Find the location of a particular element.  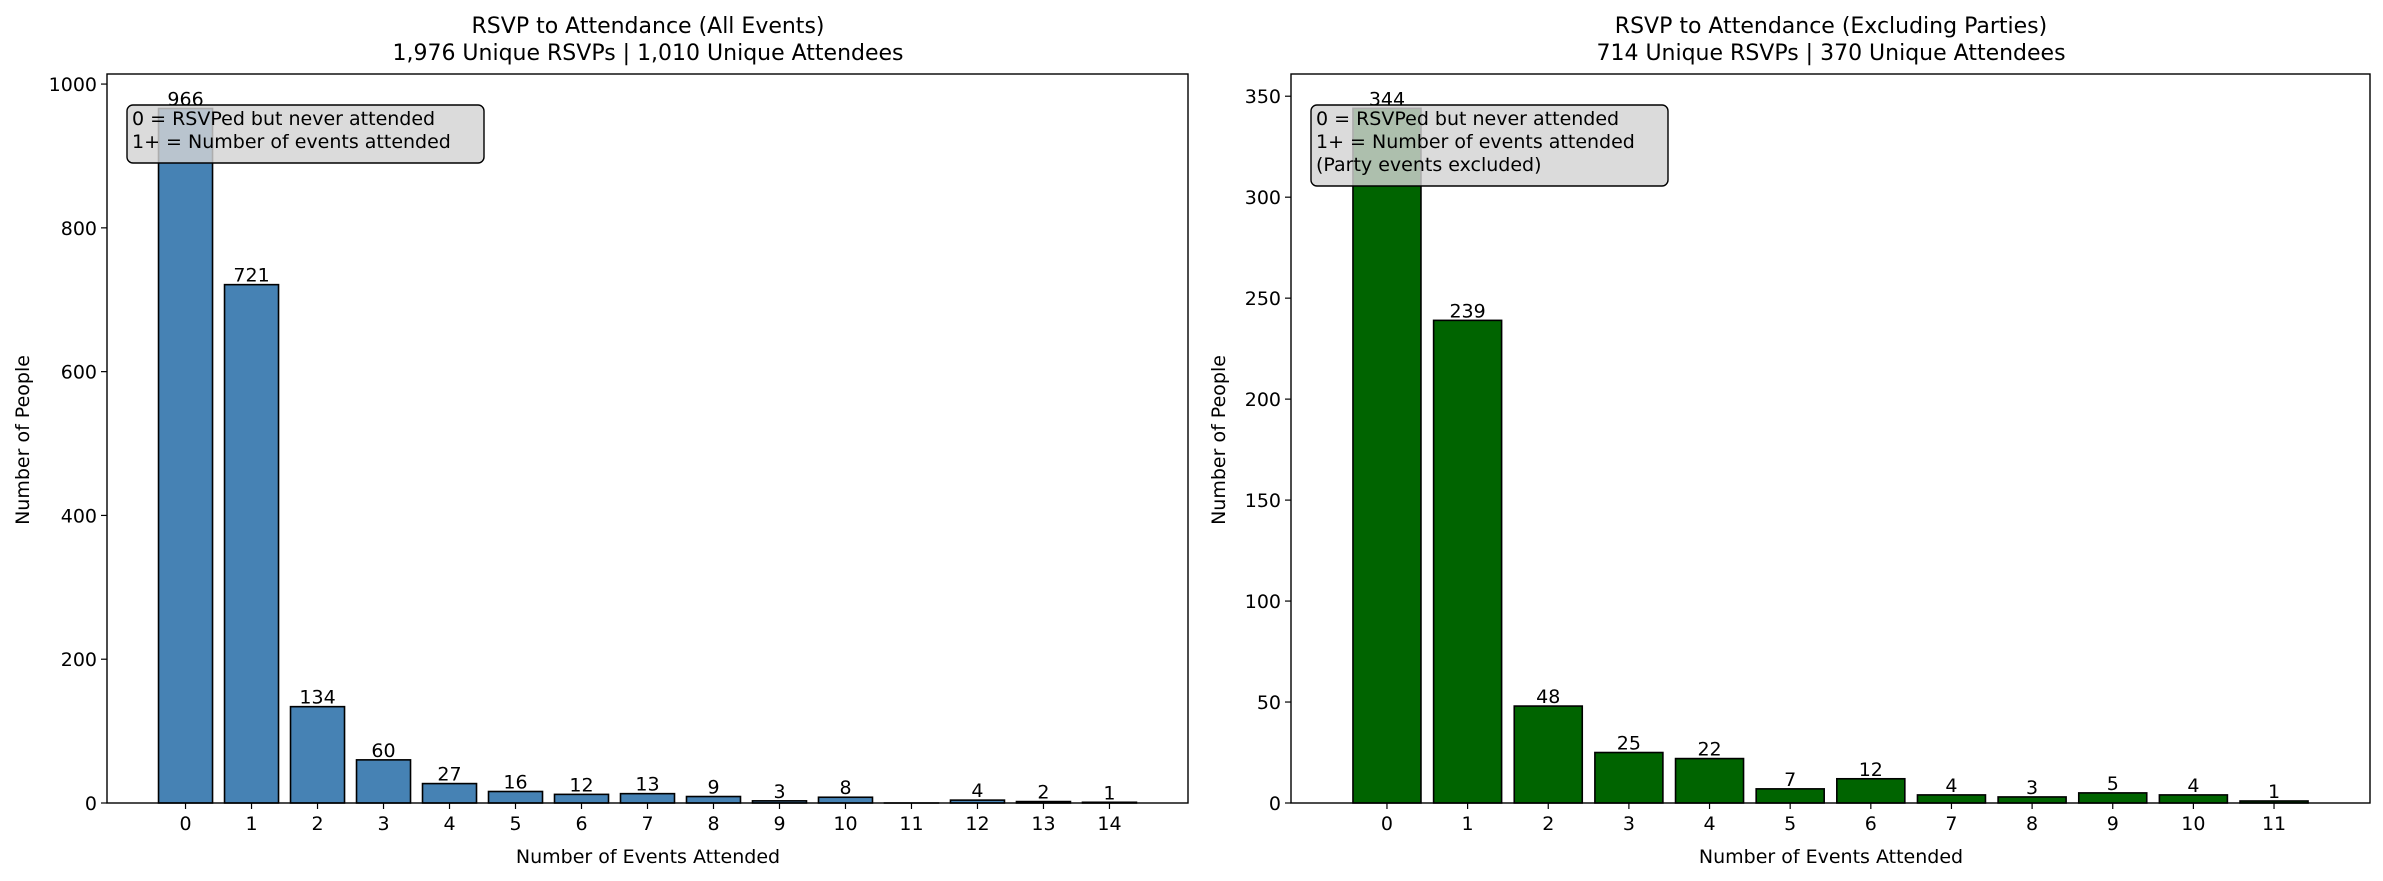

bar-value-label: 5 is located at coordinates (2113, 784).